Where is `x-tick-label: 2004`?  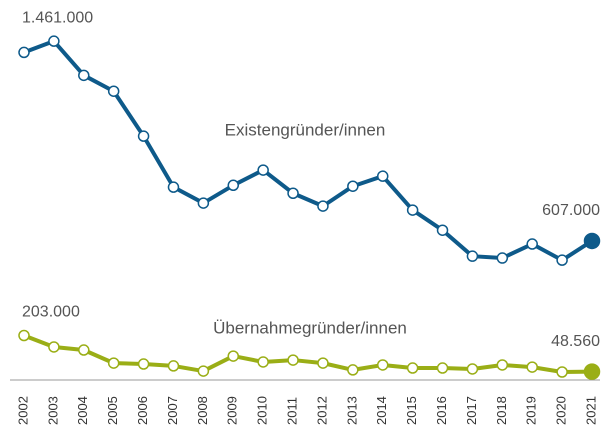
x-tick-label: 2004 is located at coordinates (82, 410).